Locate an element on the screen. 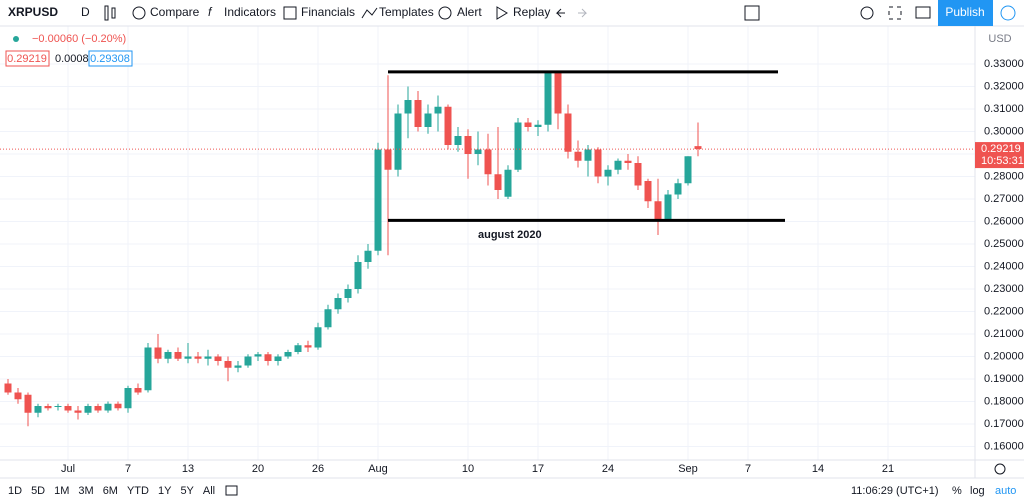 This screenshot has width=1024, height=501. undo-icon is located at coordinates (560, 13).